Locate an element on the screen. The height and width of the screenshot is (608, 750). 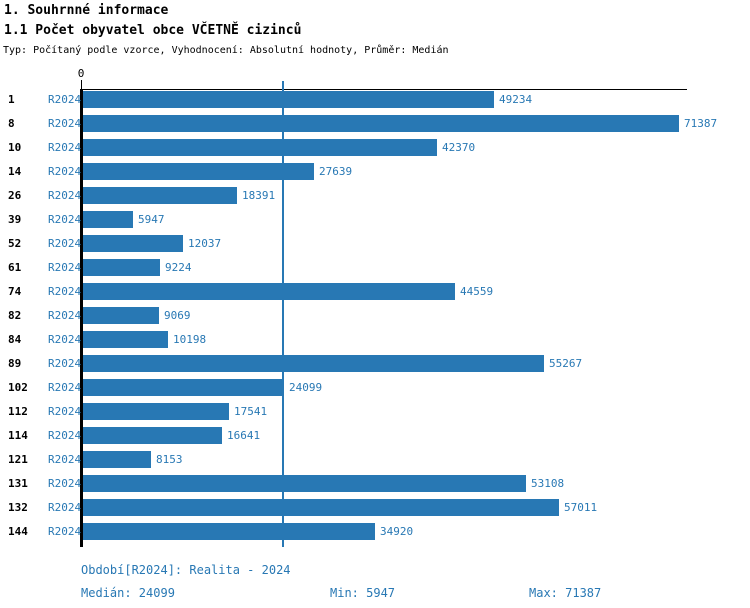
row-category-label: 8 is located at coordinates (11, 123).